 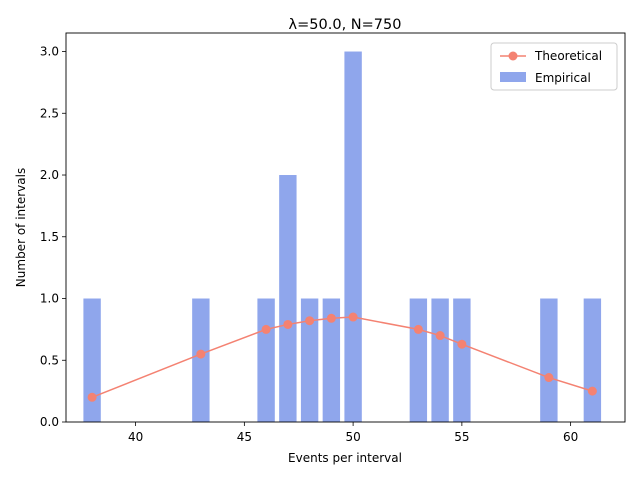 What do you see at coordinates (49, 299) in the screenshot?
I see `y-tick-label: 1.0` at bounding box center [49, 299].